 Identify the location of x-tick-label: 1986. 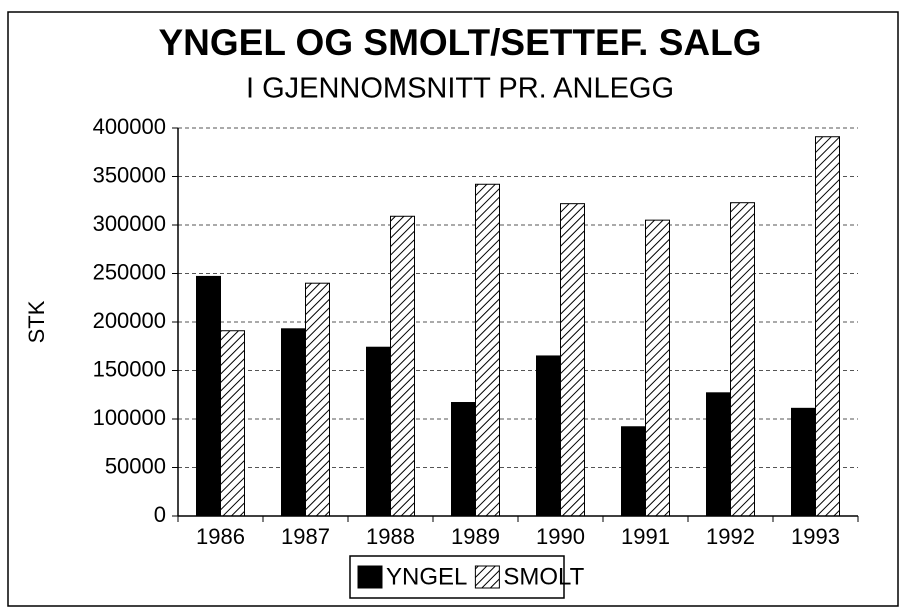
(220, 536).